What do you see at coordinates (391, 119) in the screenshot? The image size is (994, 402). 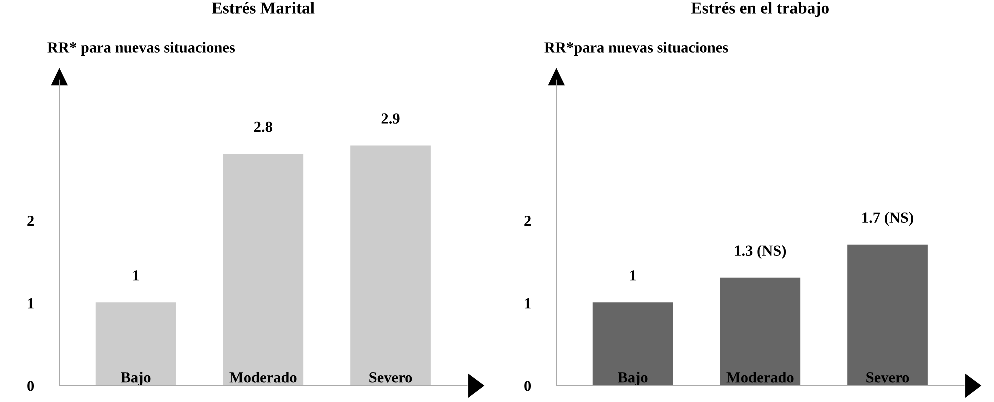 I see `data-label: 2.9` at bounding box center [391, 119].